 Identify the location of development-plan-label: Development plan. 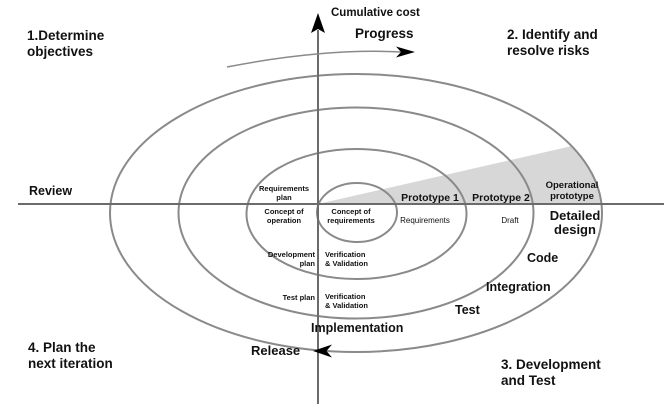
(291, 259).